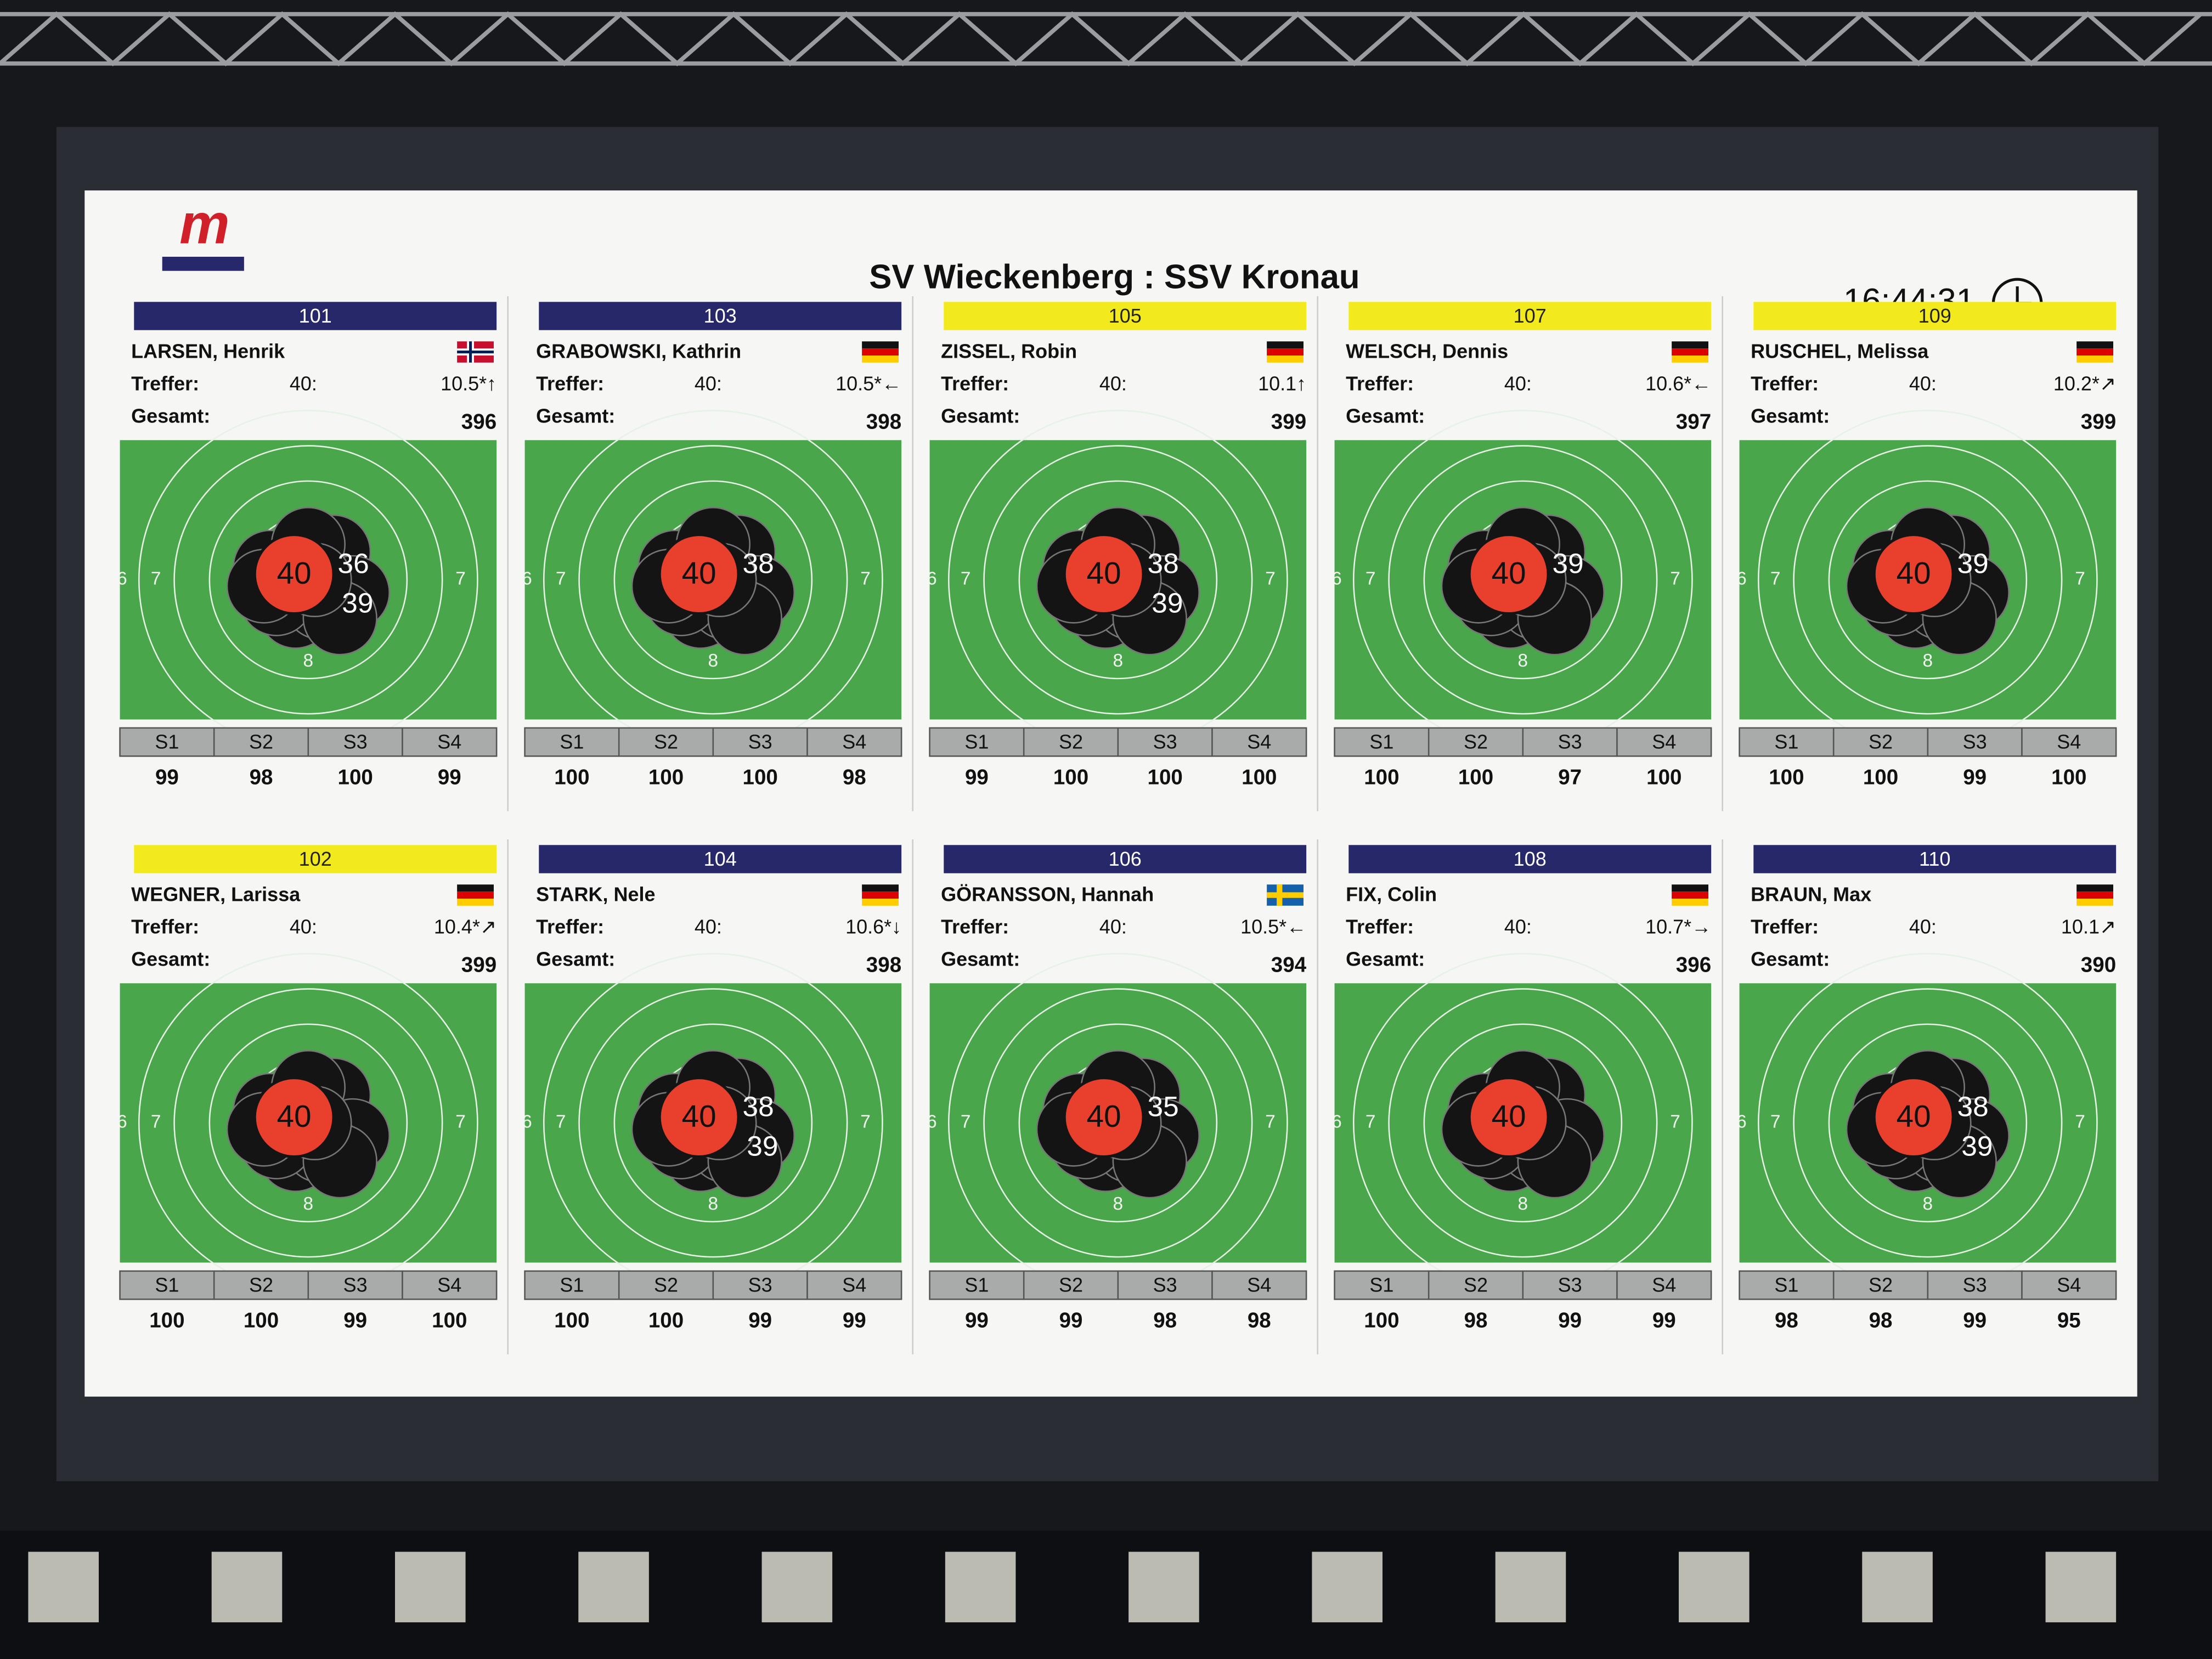 The width and height of the screenshot is (2212, 1659). Describe the element at coordinates (1934, 859) in the screenshot. I see `lane-number: 110` at that location.